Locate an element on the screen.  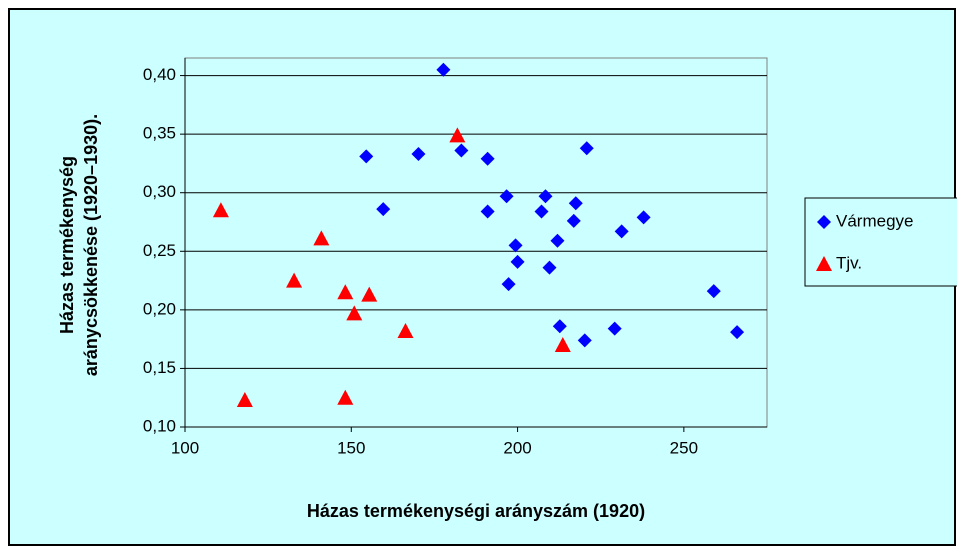
legend-label: Tjv. is located at coordinates (849, 262).